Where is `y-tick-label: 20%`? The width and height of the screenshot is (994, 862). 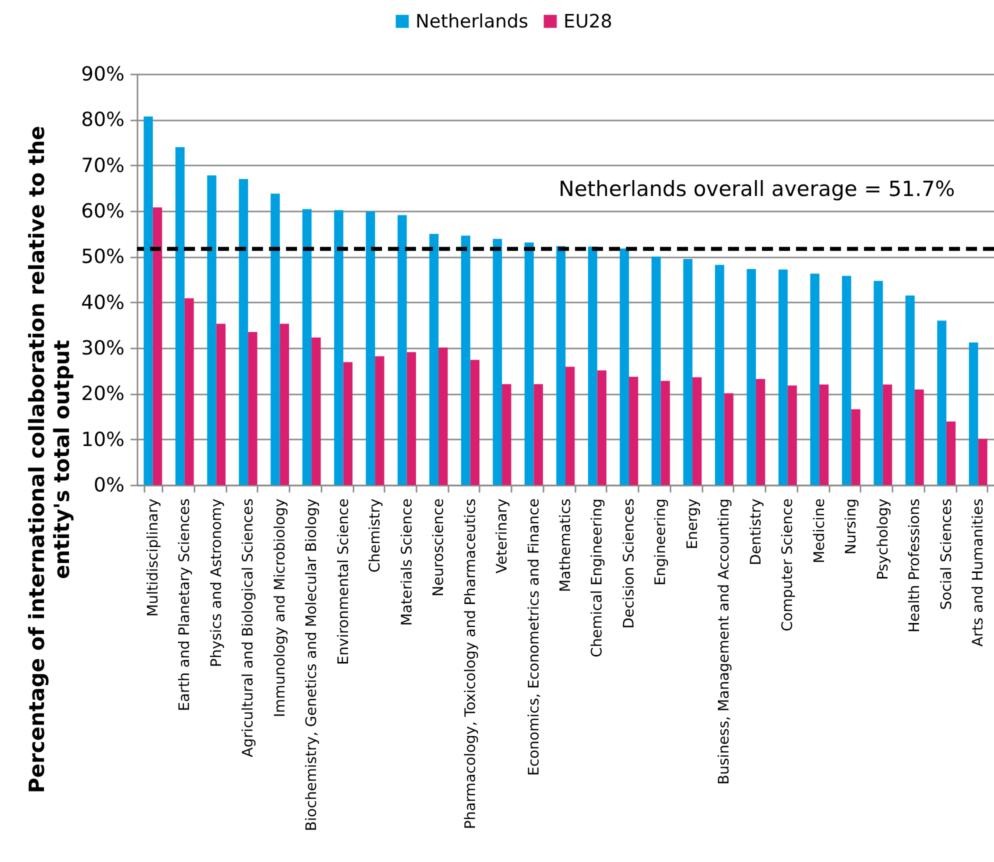 y-tick-label: 20% is located at coordinates (102, 394).